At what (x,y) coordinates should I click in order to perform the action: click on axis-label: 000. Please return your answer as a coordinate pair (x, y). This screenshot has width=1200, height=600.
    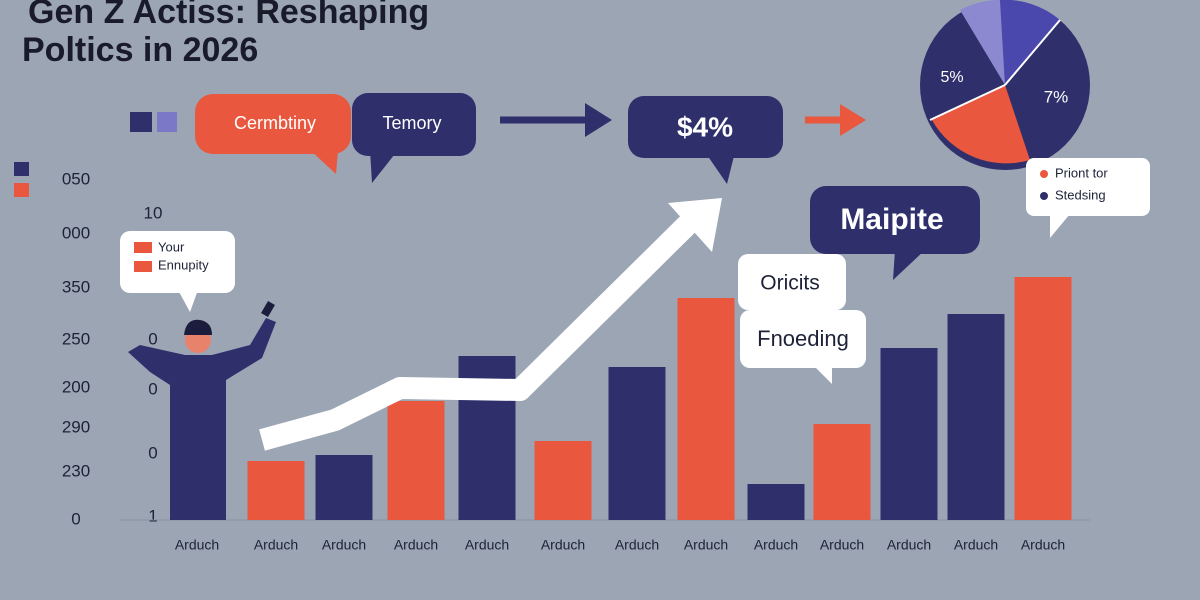
    Looking at the image, I should click on (76, 232).